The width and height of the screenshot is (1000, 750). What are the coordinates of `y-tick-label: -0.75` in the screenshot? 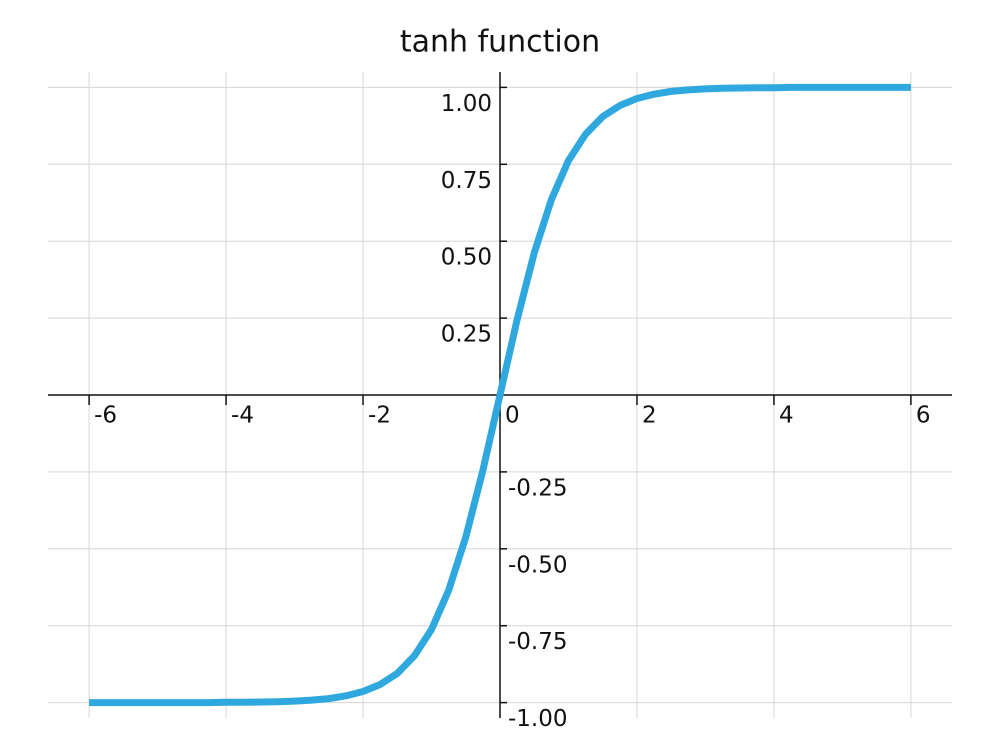 It's located at (538, 642).